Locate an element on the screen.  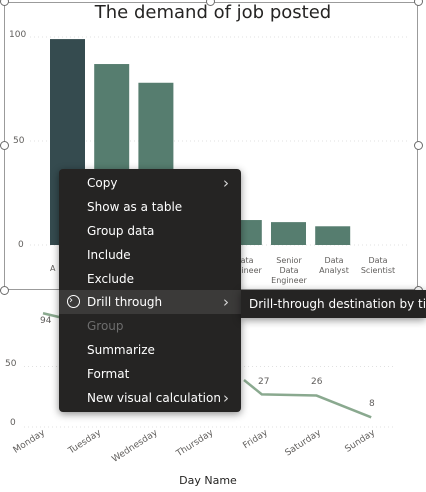
menu-item-new-visual-calculation: New visual calculation › is located at coordinates (150, 398).